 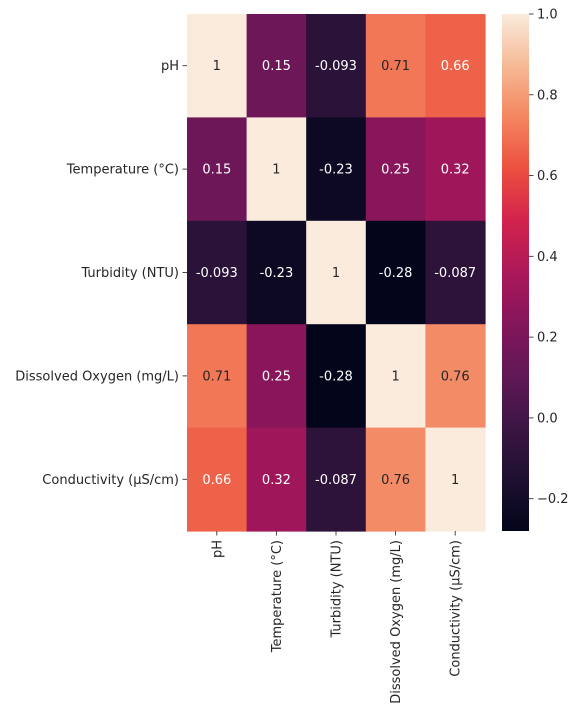 What do you see at coordinates (122, 170) in the screenshot?
I see `y-tick-label: Temperature (°C)` at bounding box center [122, 170].